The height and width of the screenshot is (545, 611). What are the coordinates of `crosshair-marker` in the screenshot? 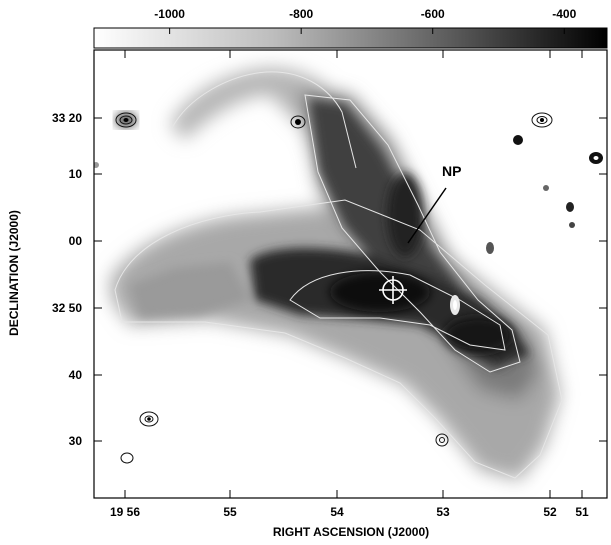 It's located at (393, 290).